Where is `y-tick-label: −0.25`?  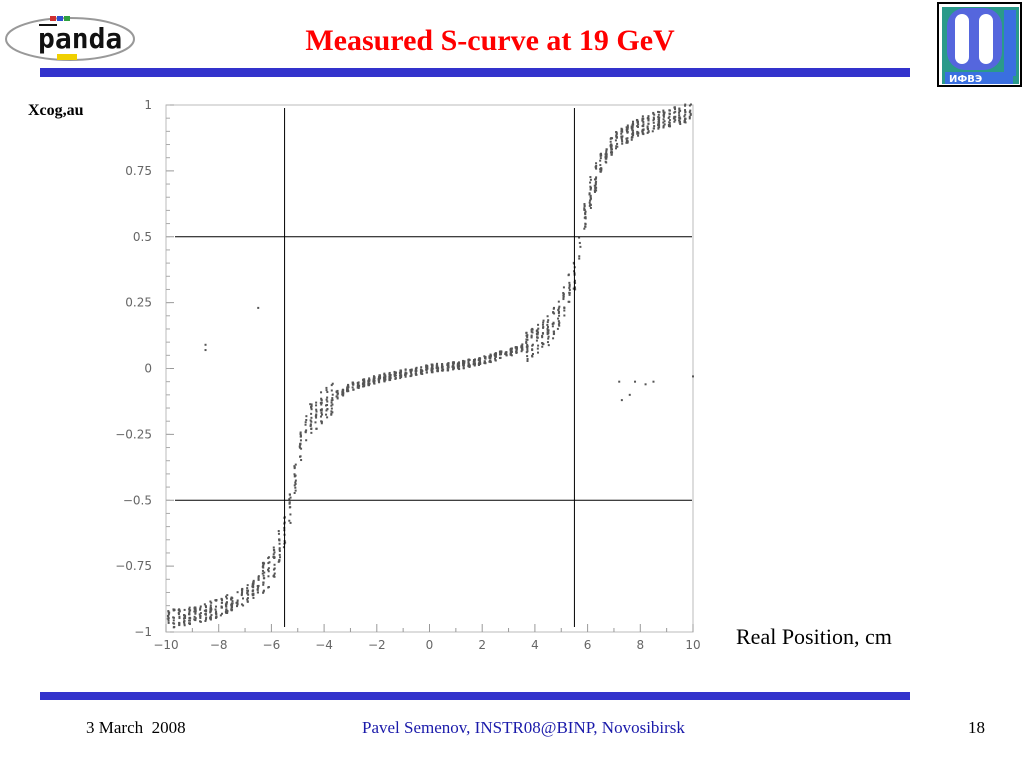 y-tick-label: −0.25 is located at coordinates (133, 434).